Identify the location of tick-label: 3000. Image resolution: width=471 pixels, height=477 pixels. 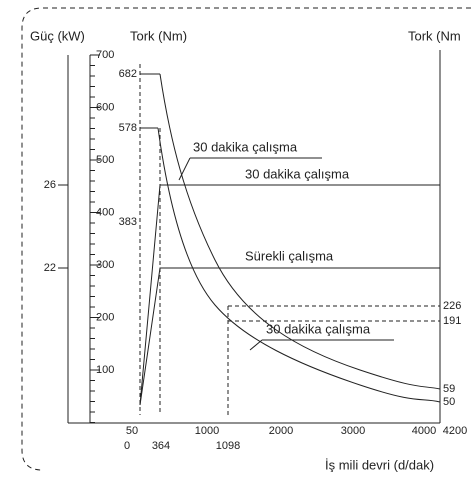
(353, 431).